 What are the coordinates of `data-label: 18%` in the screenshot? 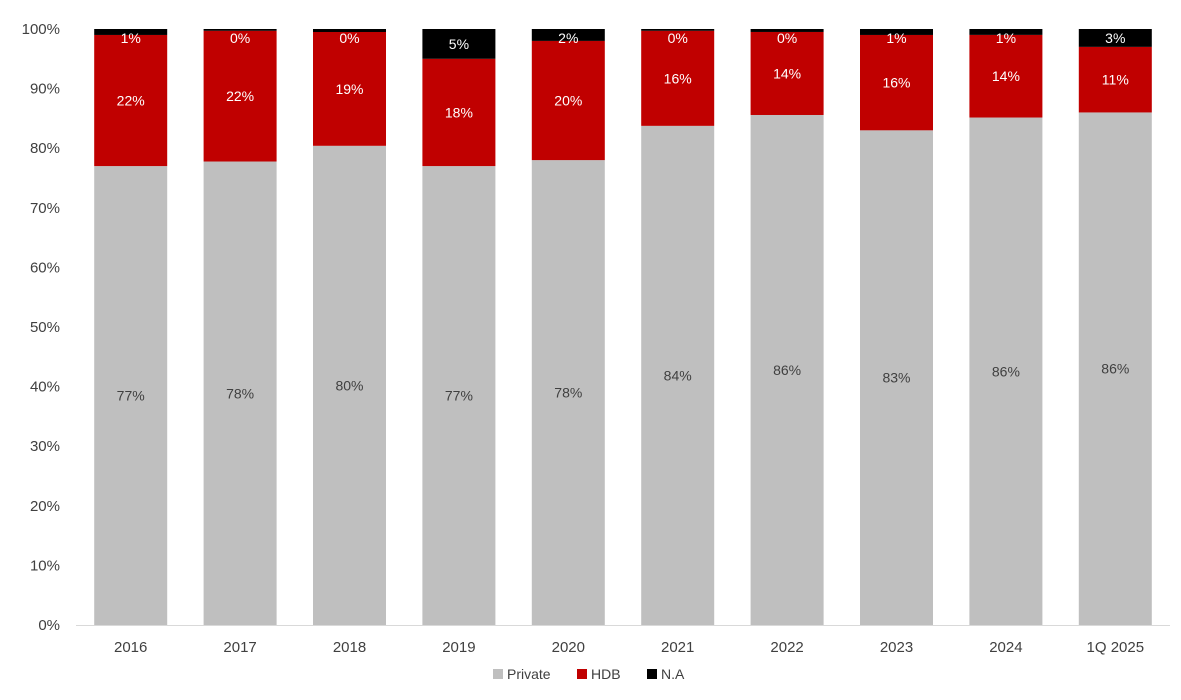 It's located at (459, 112).